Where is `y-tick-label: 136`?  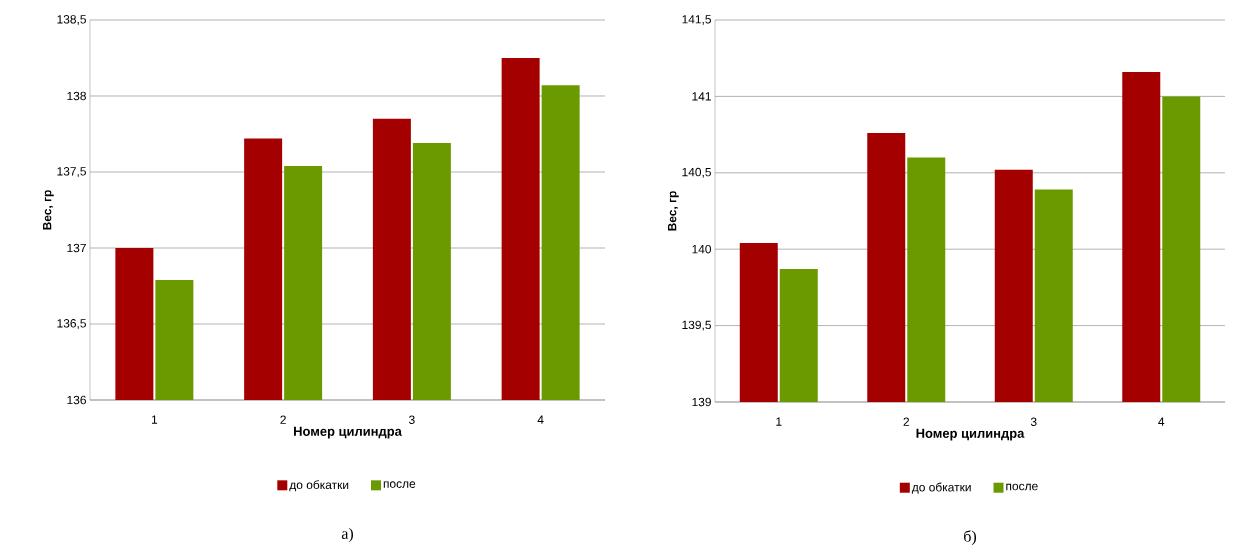
y-tick-label: 136 is located at coordinates (76, 400).